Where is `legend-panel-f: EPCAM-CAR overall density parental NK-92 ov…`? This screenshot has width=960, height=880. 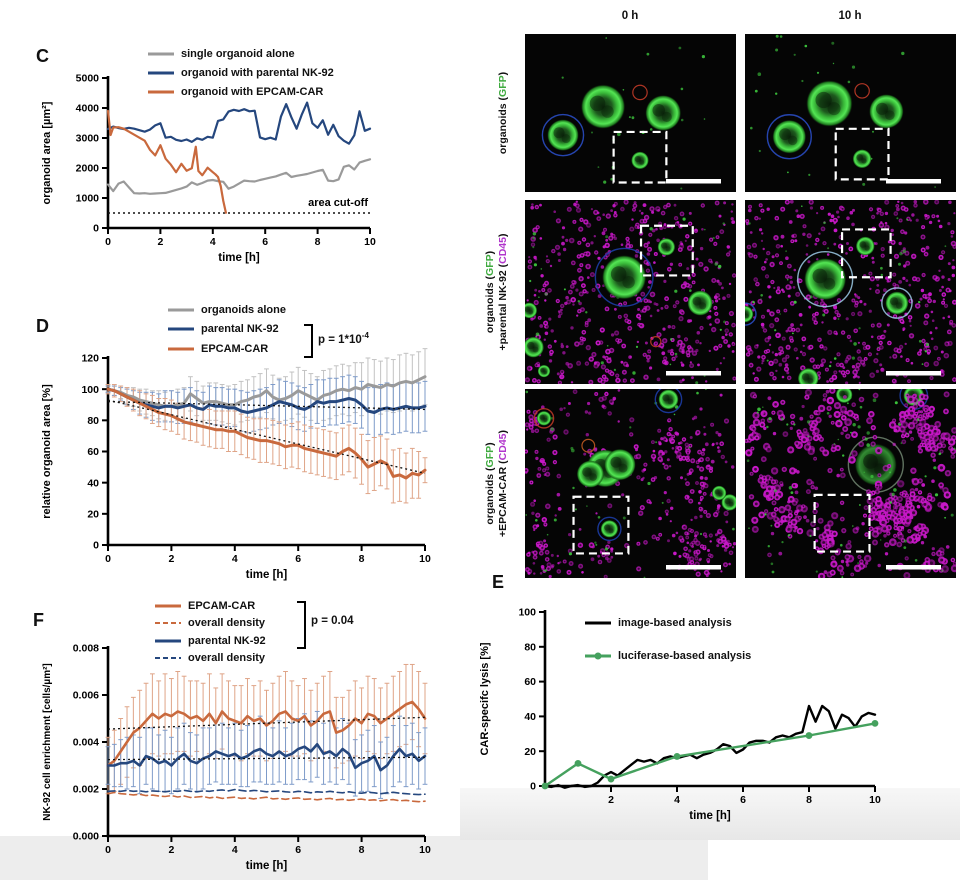 legend-panel-f: EPCAM-CAR overall density parental NK-92 ov… is located at coordinates (254, 632).